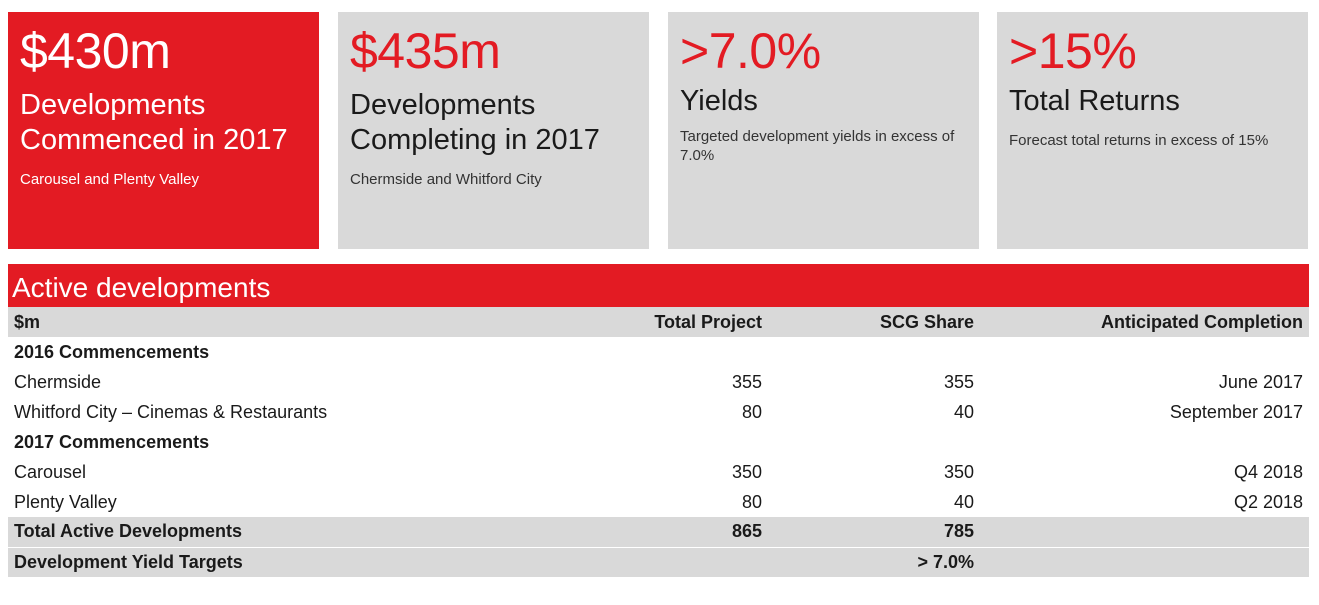 This screenshot has width=1319, height=605. I want to click on row-completion: June 2017, so click(1260, 381).